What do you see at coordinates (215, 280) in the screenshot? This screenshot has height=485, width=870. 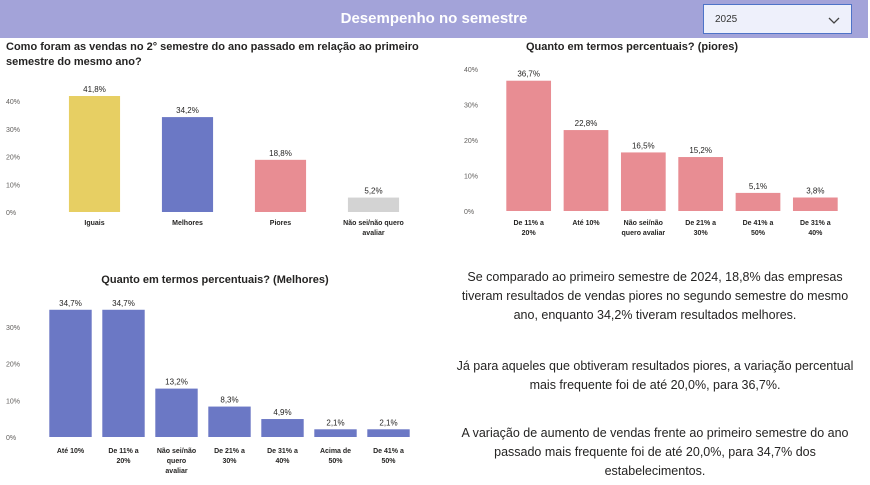 I see `chart-title: Quanto em termos percentuais? (Melhores)` at bounding box center [215, 280].